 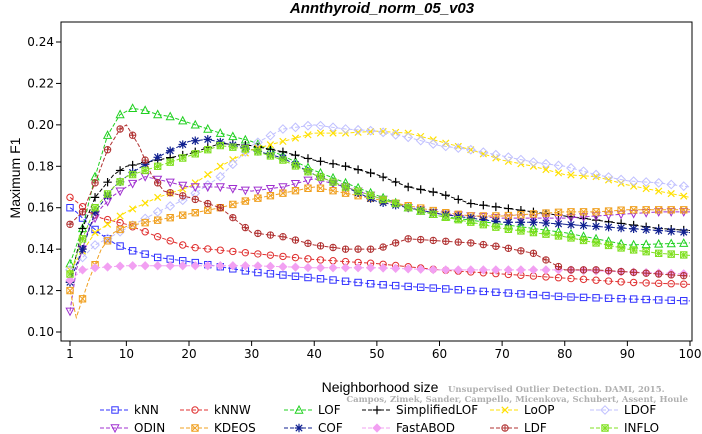 What do you see at coordinates (15, 177) in the screenshot?
I see `y-axis-label: Maximum F1` at bounding box center [15, 177].